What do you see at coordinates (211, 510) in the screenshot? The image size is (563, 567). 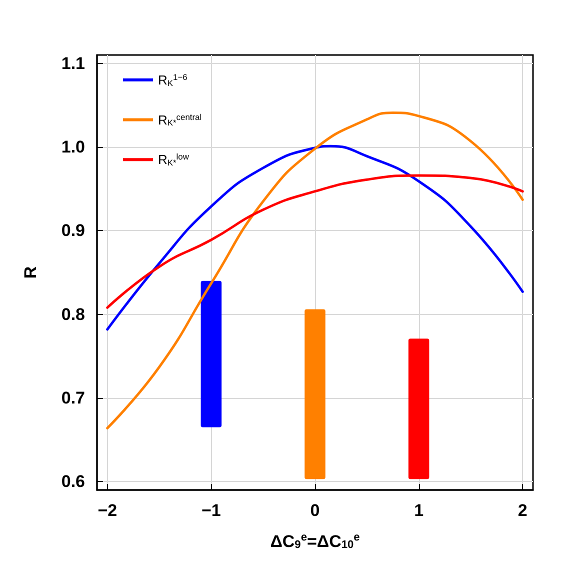 I see `x-tick-label: −1` at bounding box center [211, 510].